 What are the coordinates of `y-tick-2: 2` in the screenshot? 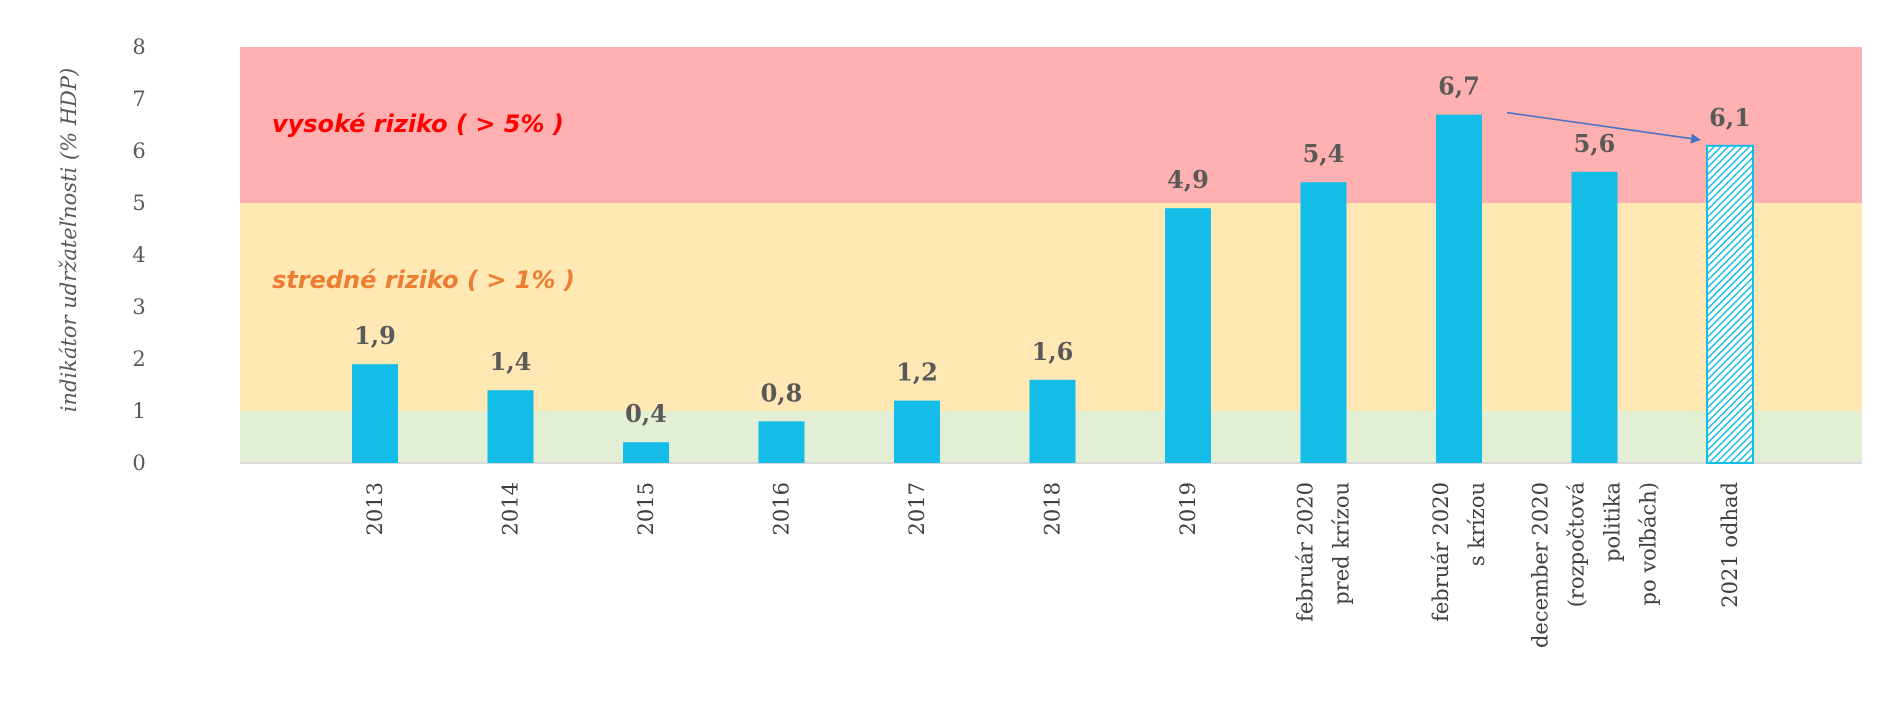 It's located at (138, 359).